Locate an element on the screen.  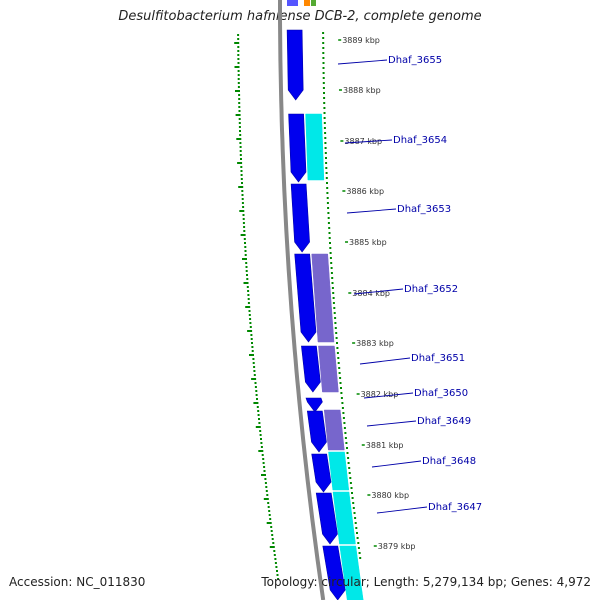
gene-label: Dhaf_3647 is located at coordinates (455, 507).